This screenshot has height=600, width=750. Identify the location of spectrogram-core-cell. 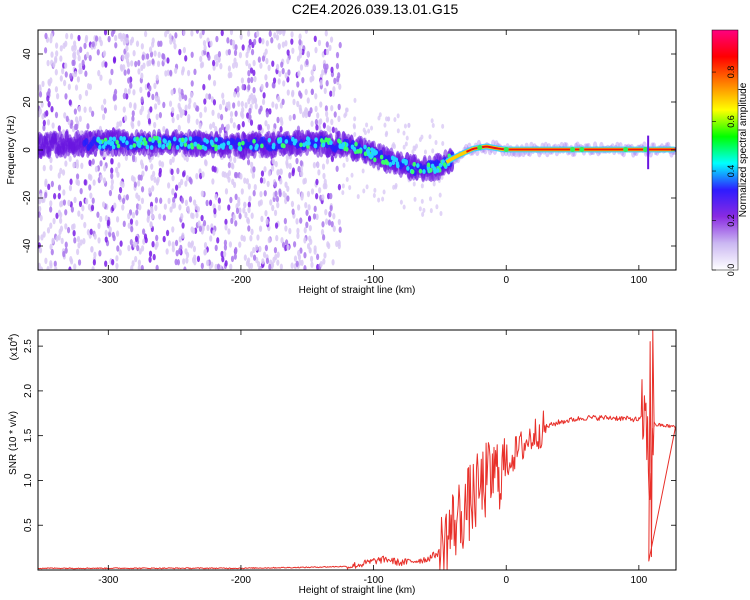
(221, 141).